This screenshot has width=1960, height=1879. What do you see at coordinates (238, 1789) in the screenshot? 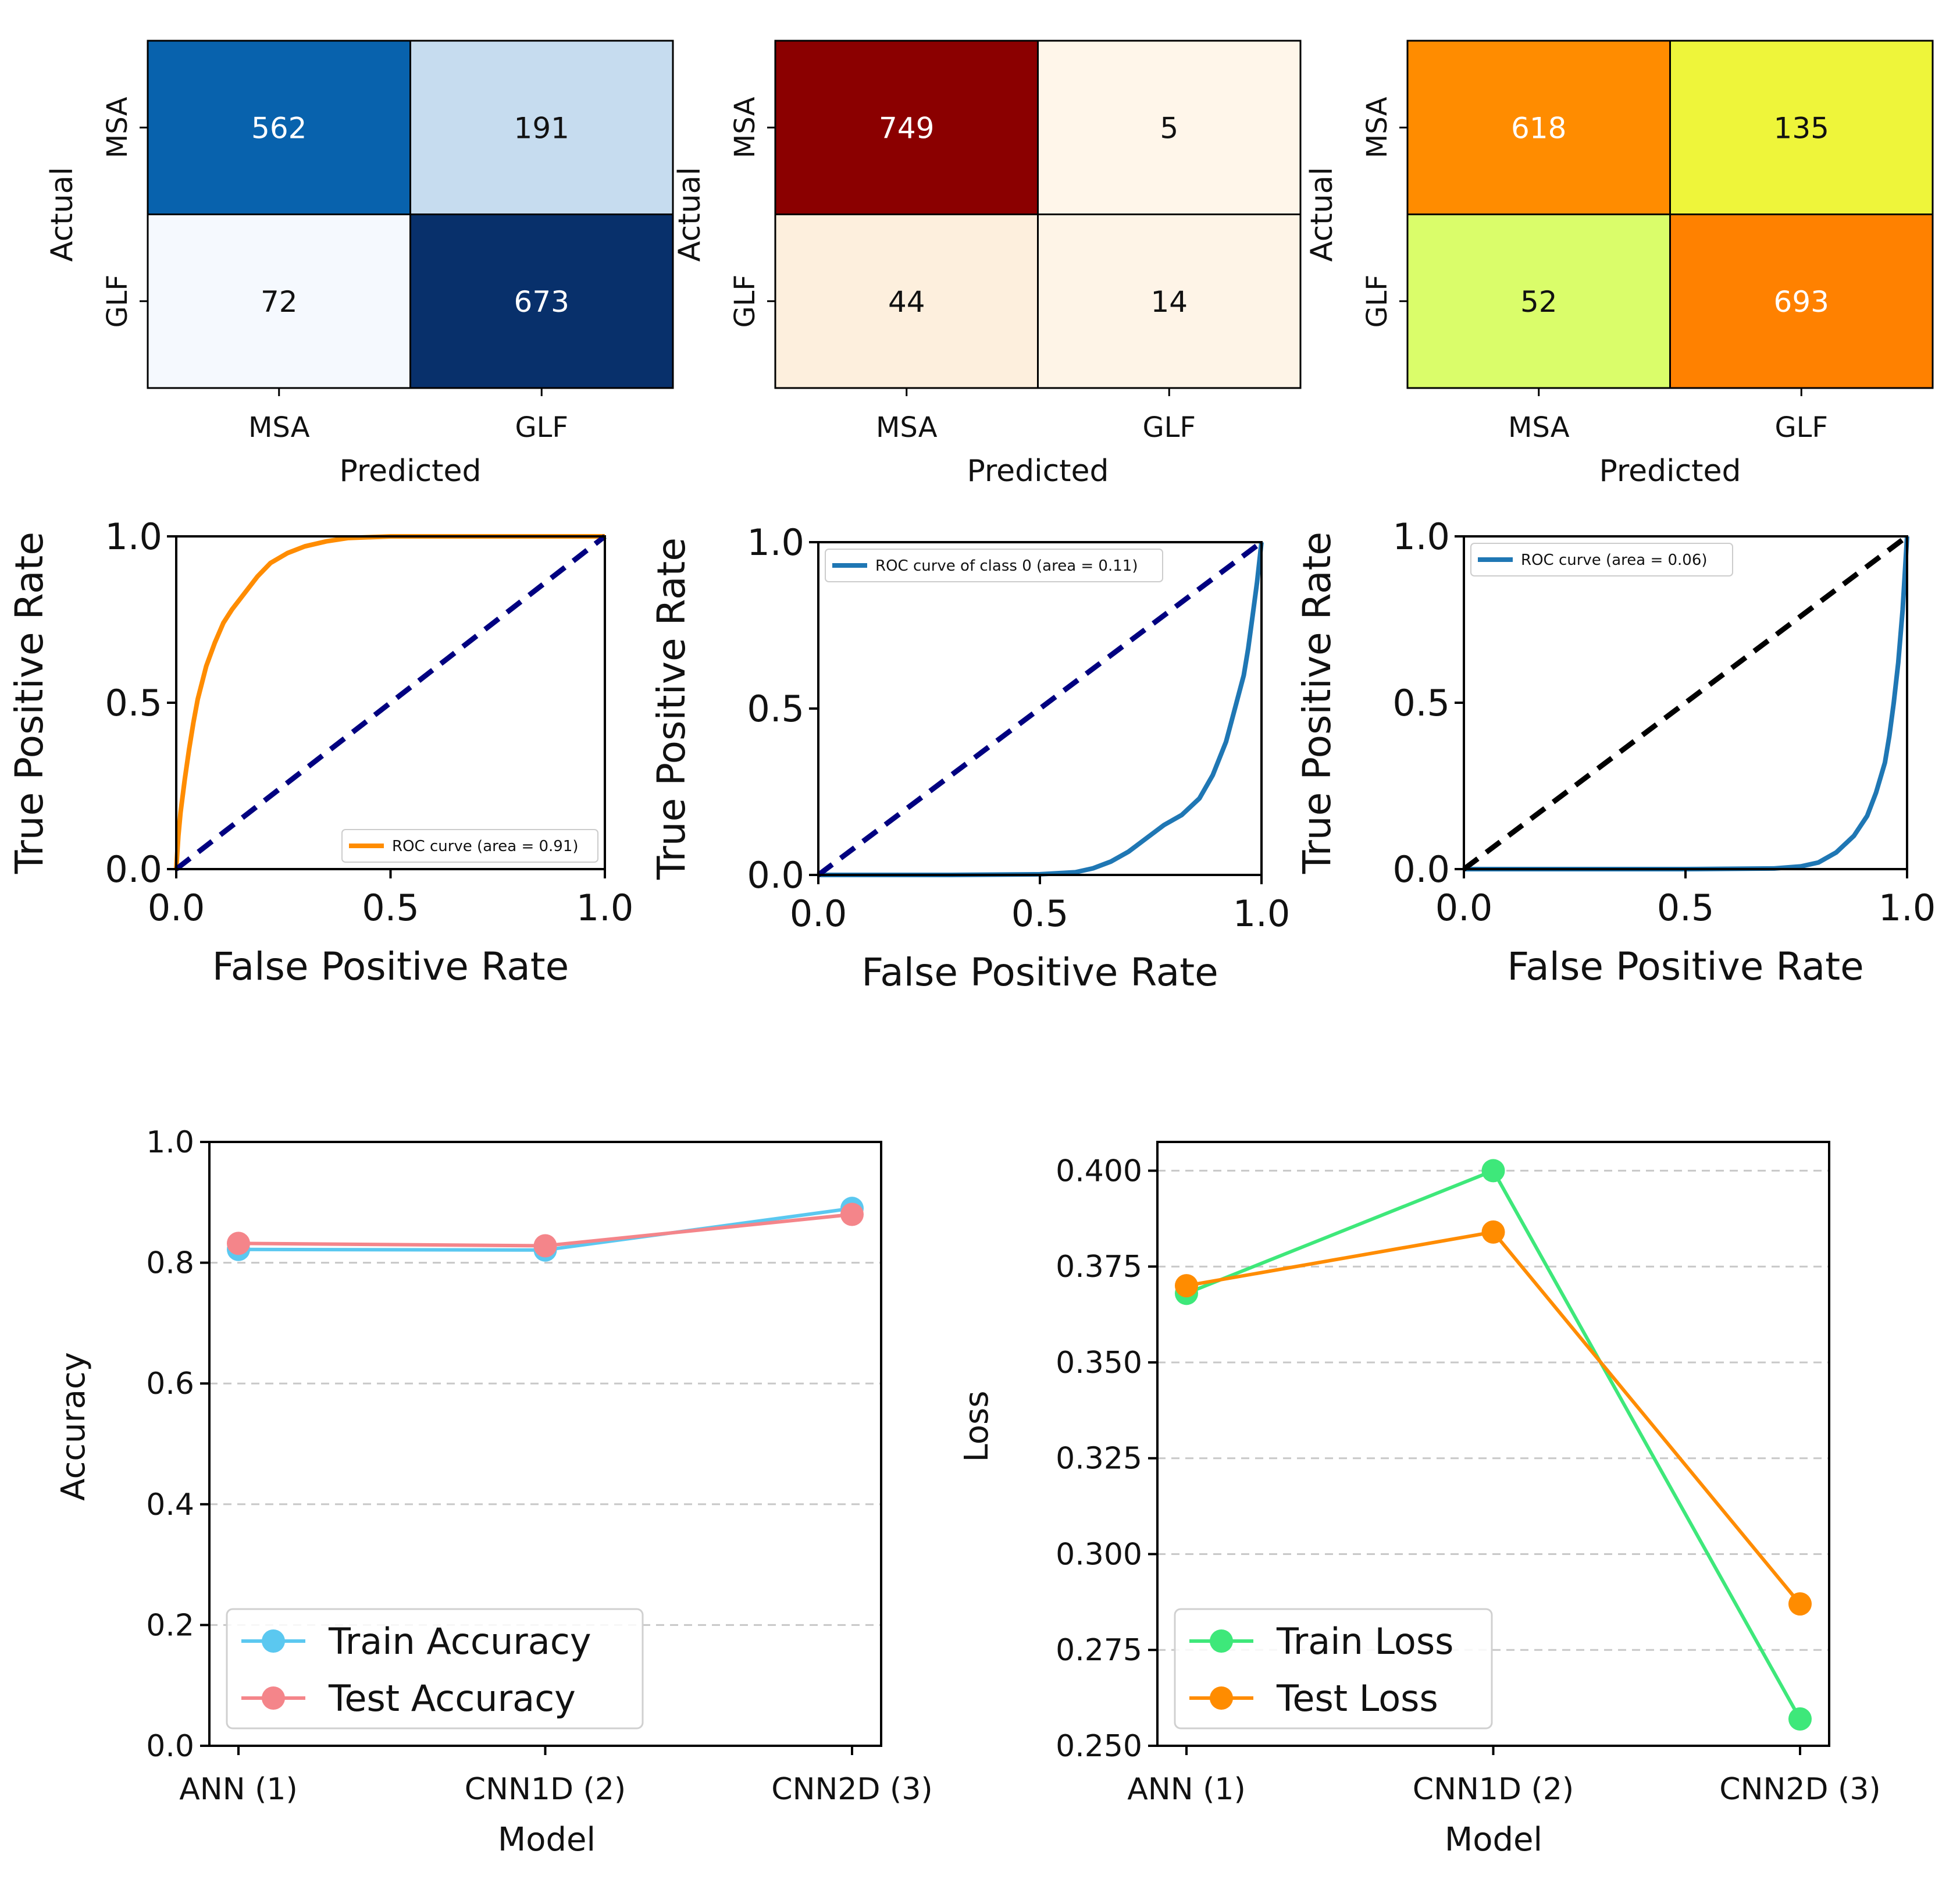
I see `acc-xtick-label-0: ANN (1)` at bounding box center [238, 1789].